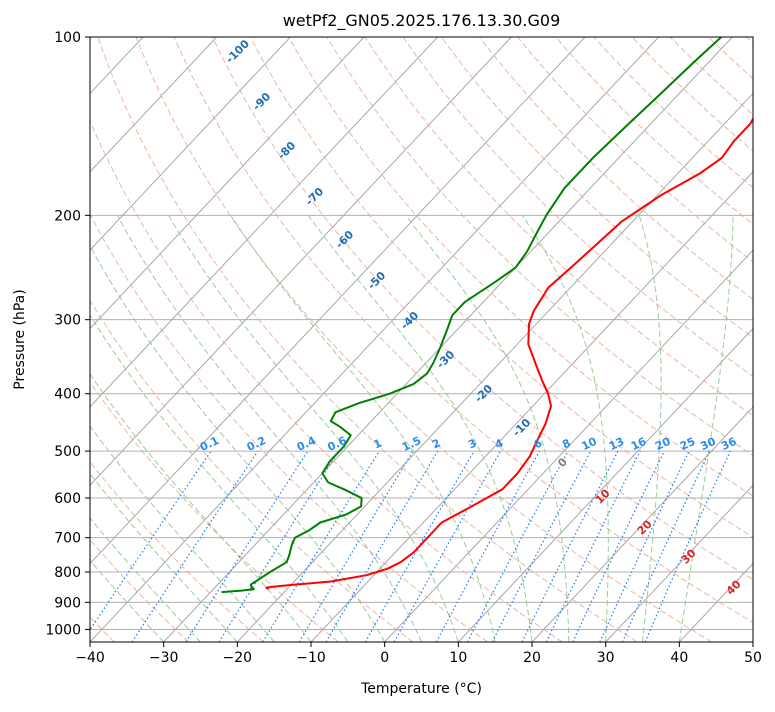 This screenshot has height=712, width=775. Describe the element at coordinates (606, 658) in the screenshot. I see `x-tick-label: 30` at that location.